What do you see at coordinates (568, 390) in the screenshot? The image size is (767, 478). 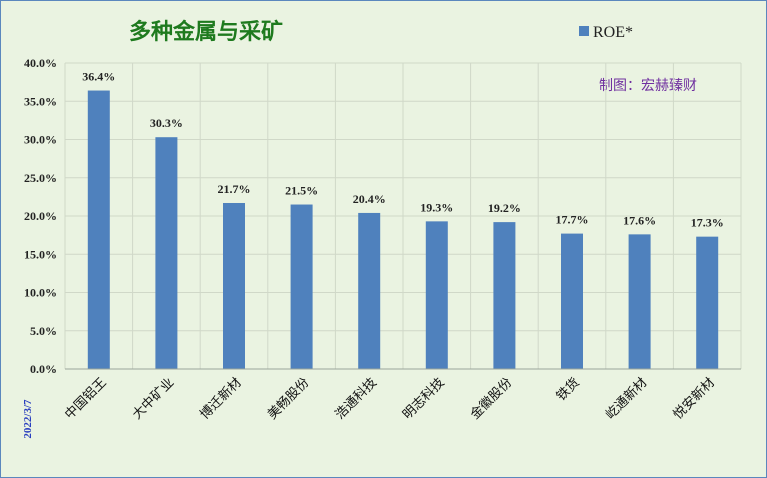 I see `x-tick-label: 铁货` at bounding box center [568, 390].